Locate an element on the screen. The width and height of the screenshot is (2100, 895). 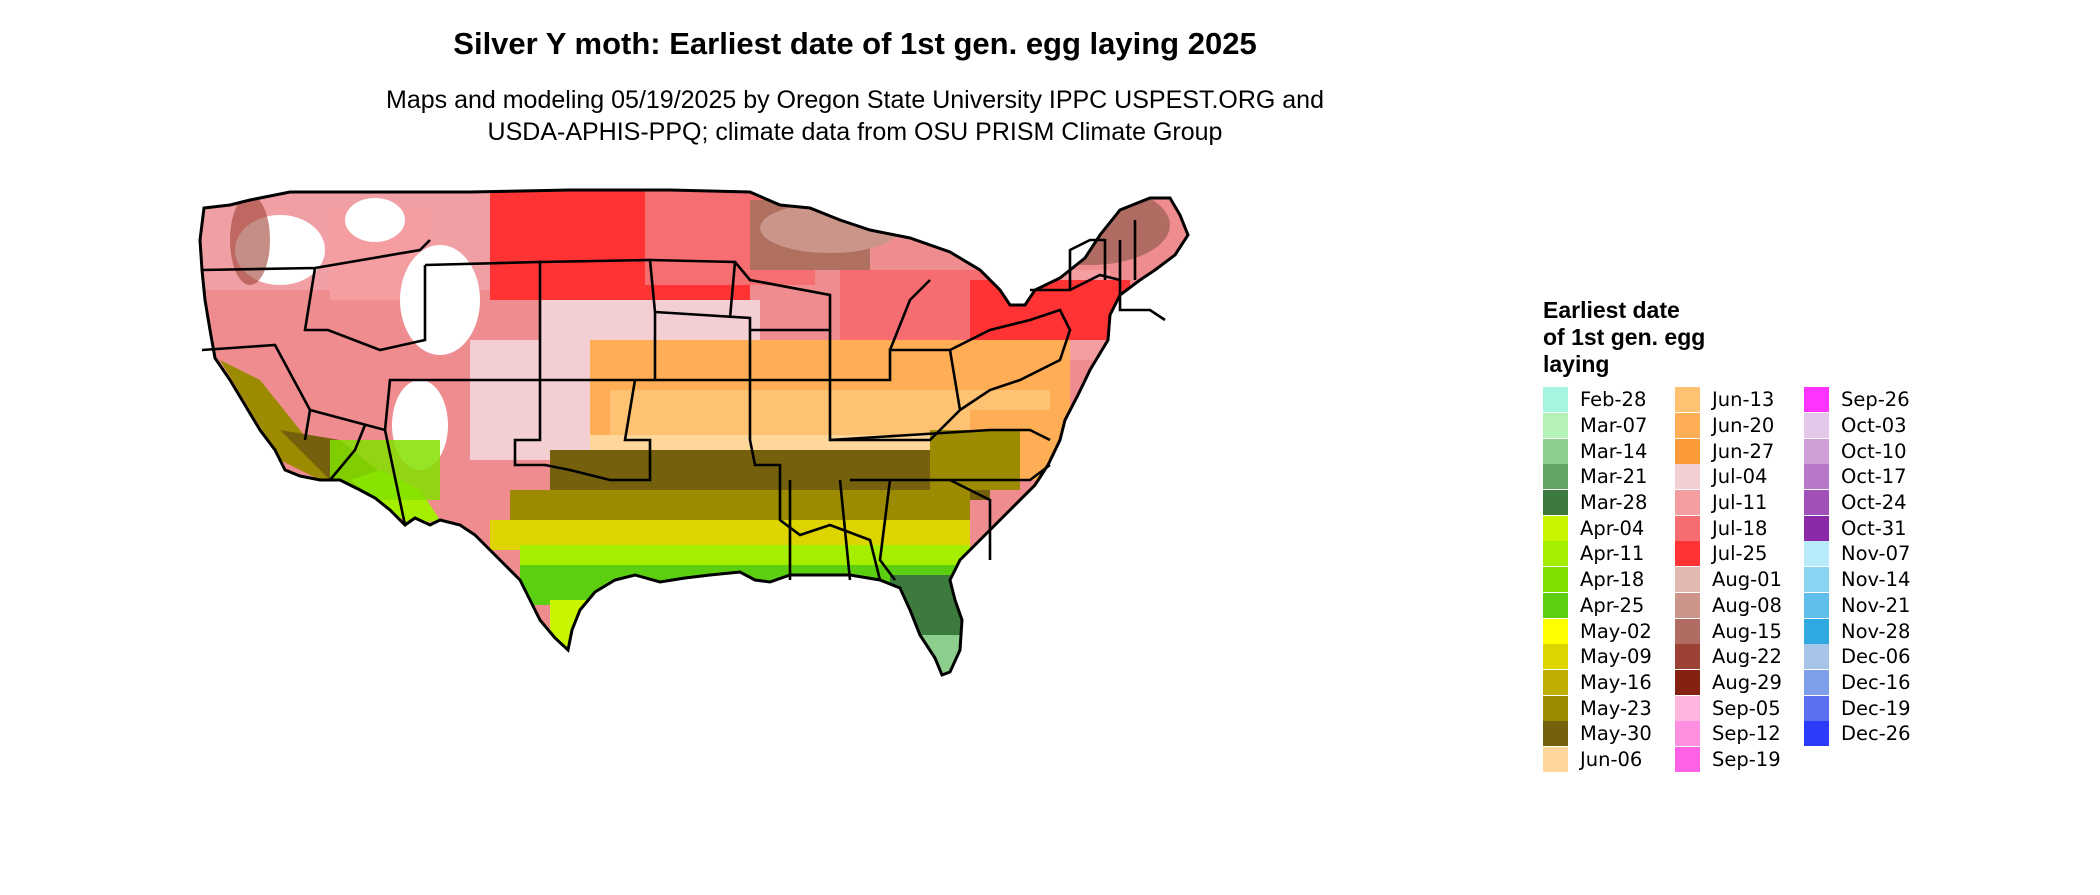
legend-item: Jul-11 is located at coordinates (1728, 503).